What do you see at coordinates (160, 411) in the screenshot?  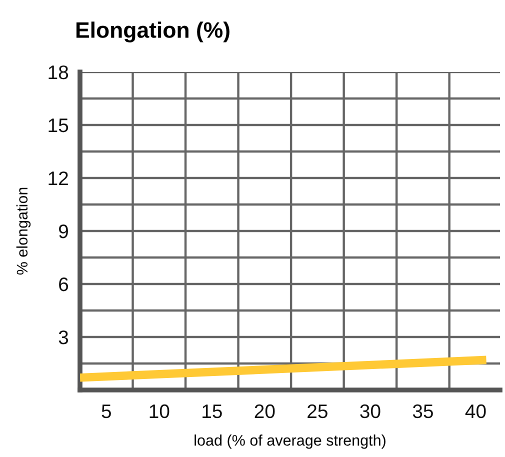 I see `x-tick-label: 10` at bounding box center [160, 411].